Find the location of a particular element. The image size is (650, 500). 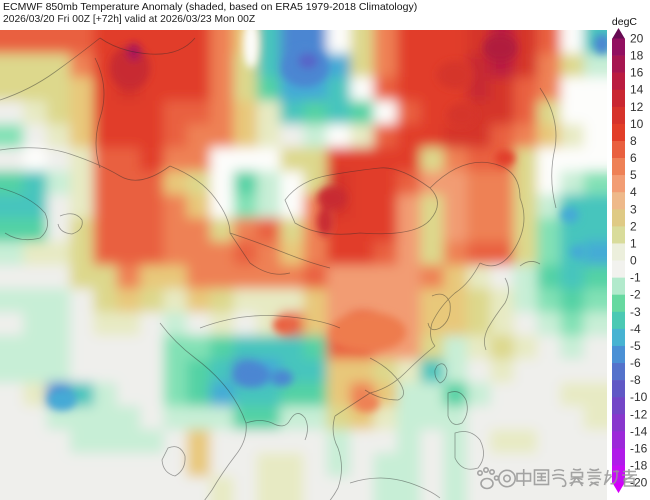

svg-text: -8 is located at coordinates (635, 380).